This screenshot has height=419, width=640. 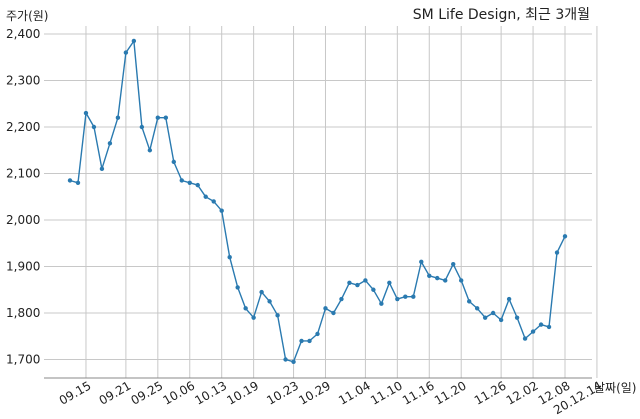 What do you see at coordinates (522, 392) in the screenshot?
I see `x-tick-label: 12.02` at bounding box center [522, 392].